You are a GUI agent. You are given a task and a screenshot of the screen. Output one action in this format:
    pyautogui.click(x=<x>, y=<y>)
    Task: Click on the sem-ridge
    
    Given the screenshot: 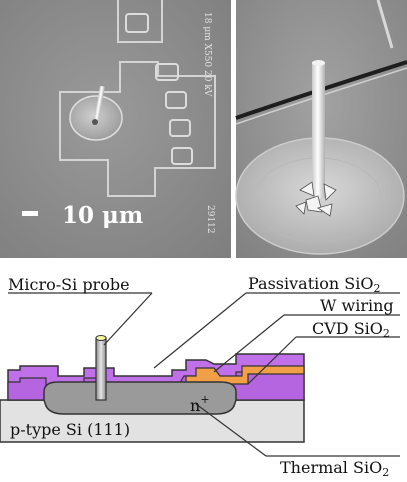 What is the action you would take?
    pyautogui.click(x=321, y=90)
    